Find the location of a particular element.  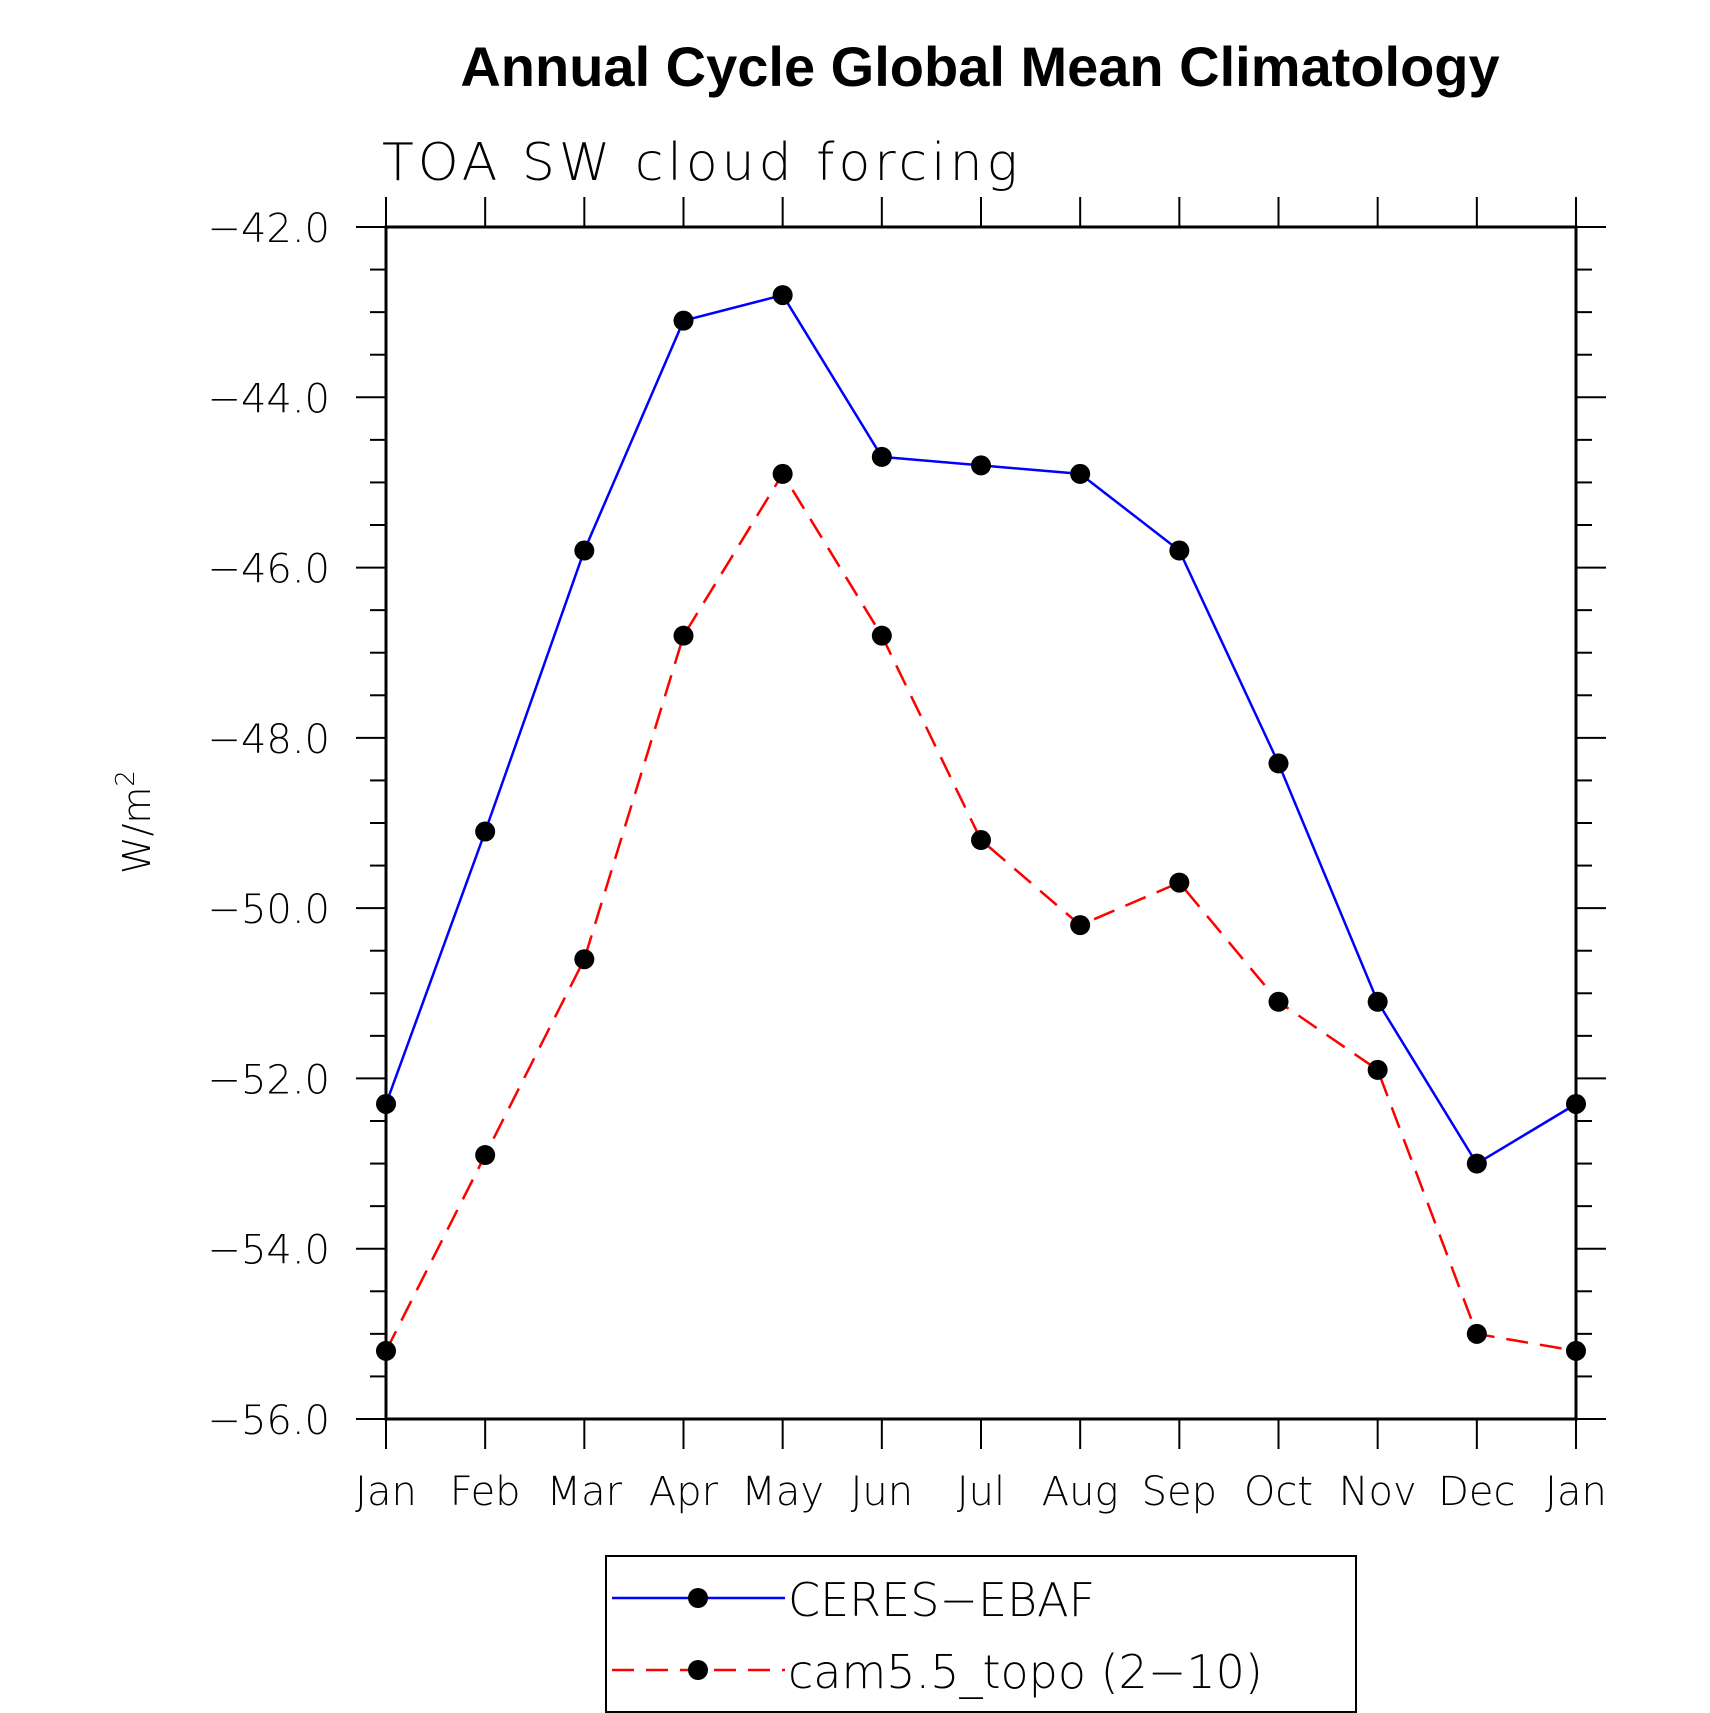

y-tick-label: −56.0 is located at coordinates (268, 1421).